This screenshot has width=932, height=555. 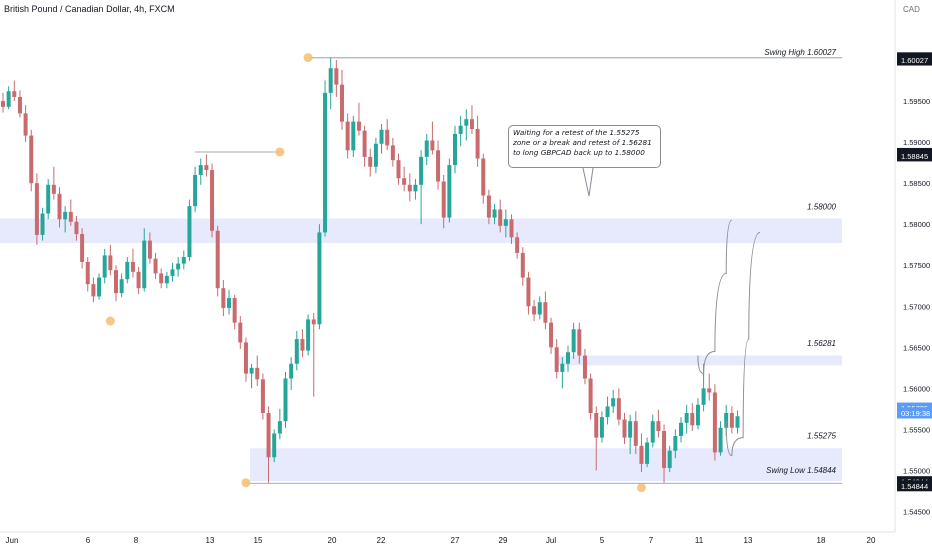 What do you see at coordinates (916, 347) in the screenshot?
I see `price-tick-label: 1.56500` at bounding box center [916, 347].